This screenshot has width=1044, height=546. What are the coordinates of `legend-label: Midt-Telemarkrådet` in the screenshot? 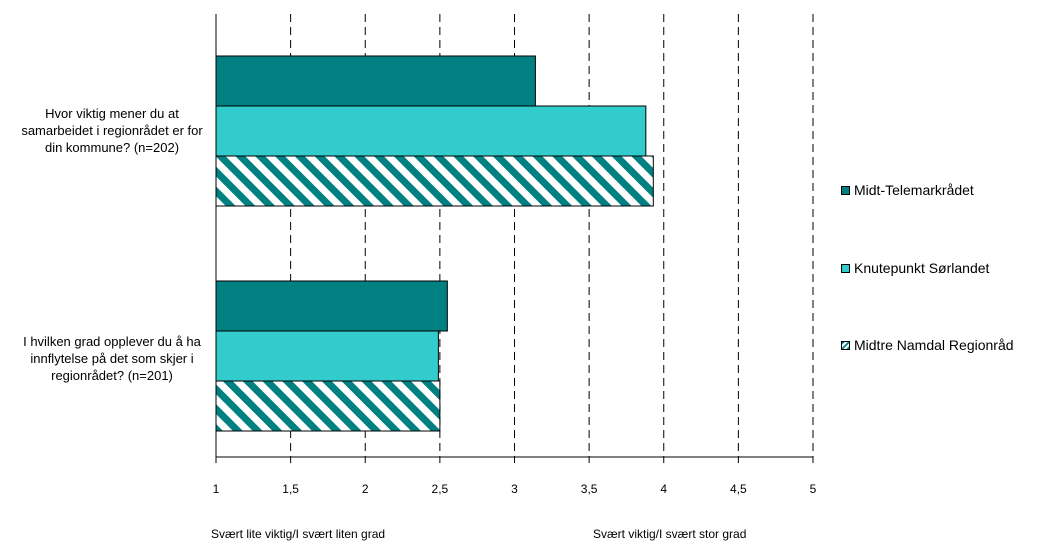 It's located at (914, 190).